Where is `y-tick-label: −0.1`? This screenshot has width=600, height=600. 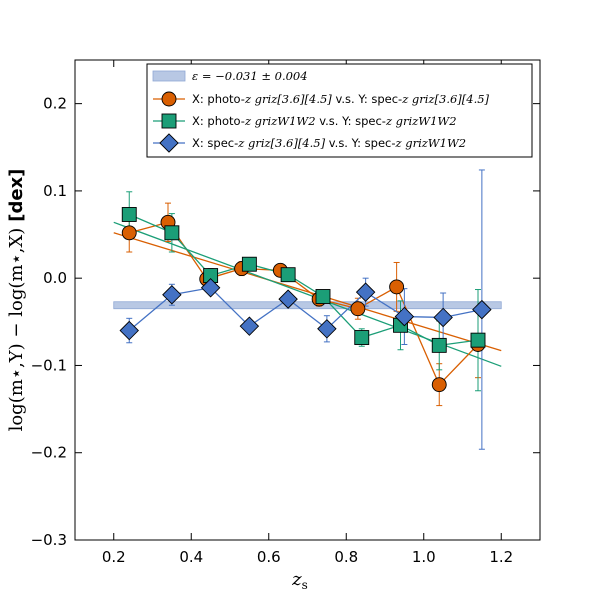 y-tick-label: −0.1 is located at coordinates (49, 365).